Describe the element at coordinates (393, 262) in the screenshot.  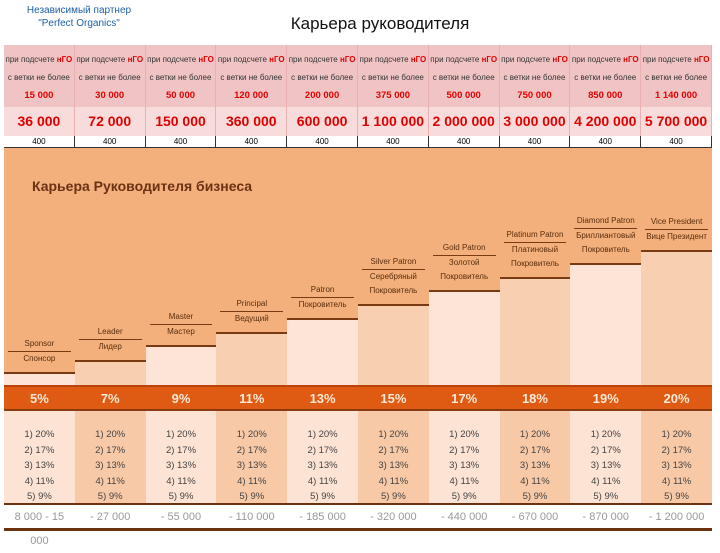
I see `rank-en: Silver Patron` at that location.